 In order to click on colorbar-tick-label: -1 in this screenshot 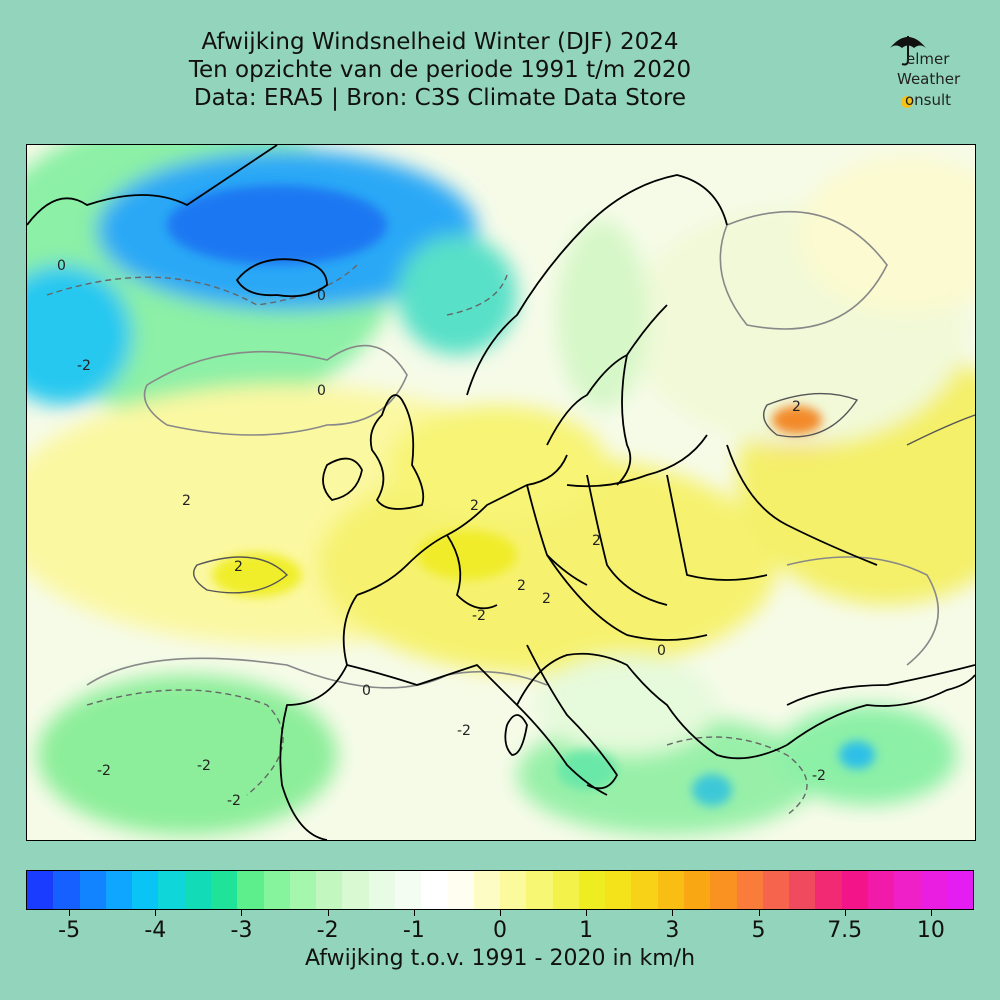, I will do `click(413, 930)`.